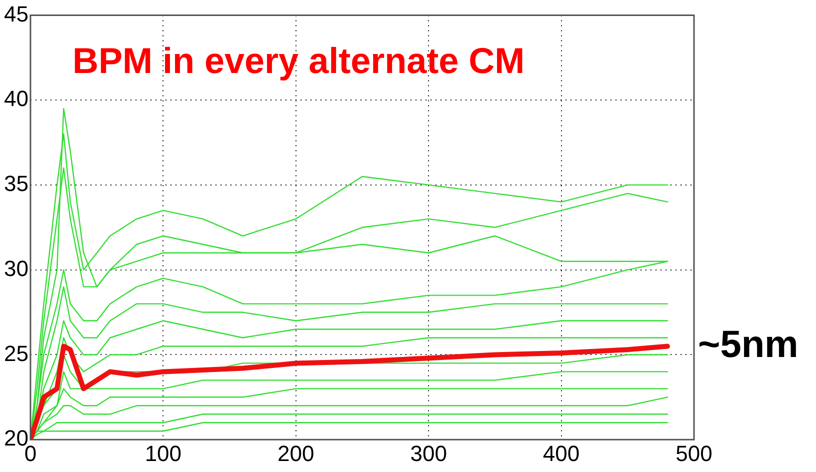 The width and height of the screenshot is (816, 472). What do you see at coordinates (16, 353) in the screenshot?
I see `y-tick-label: 25` at bounding box center [16, 353].